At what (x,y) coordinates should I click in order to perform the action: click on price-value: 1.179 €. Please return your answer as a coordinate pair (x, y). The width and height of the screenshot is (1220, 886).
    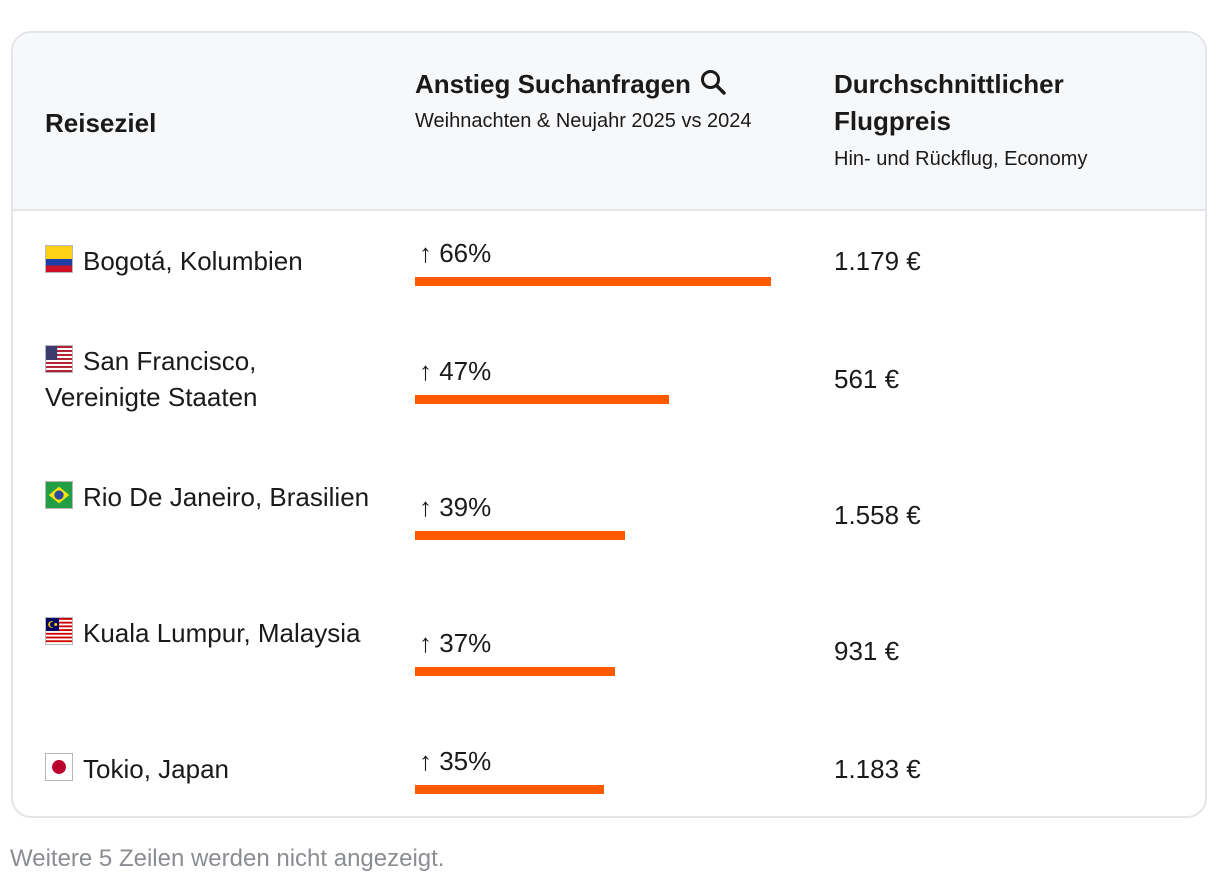
    Looking at the image, I should click on (877, 261).